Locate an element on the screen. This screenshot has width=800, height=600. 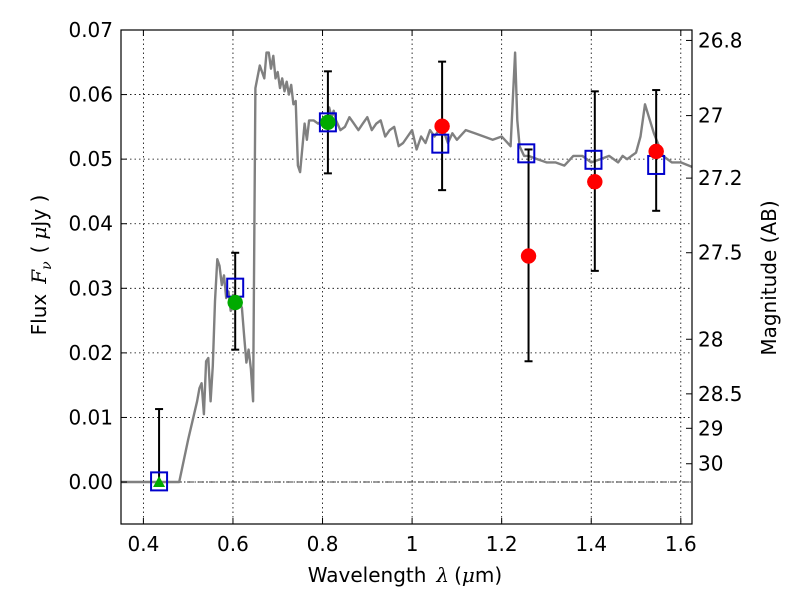
y-axis-unit-rest: Jy ) is located at coordinates (39, 212).